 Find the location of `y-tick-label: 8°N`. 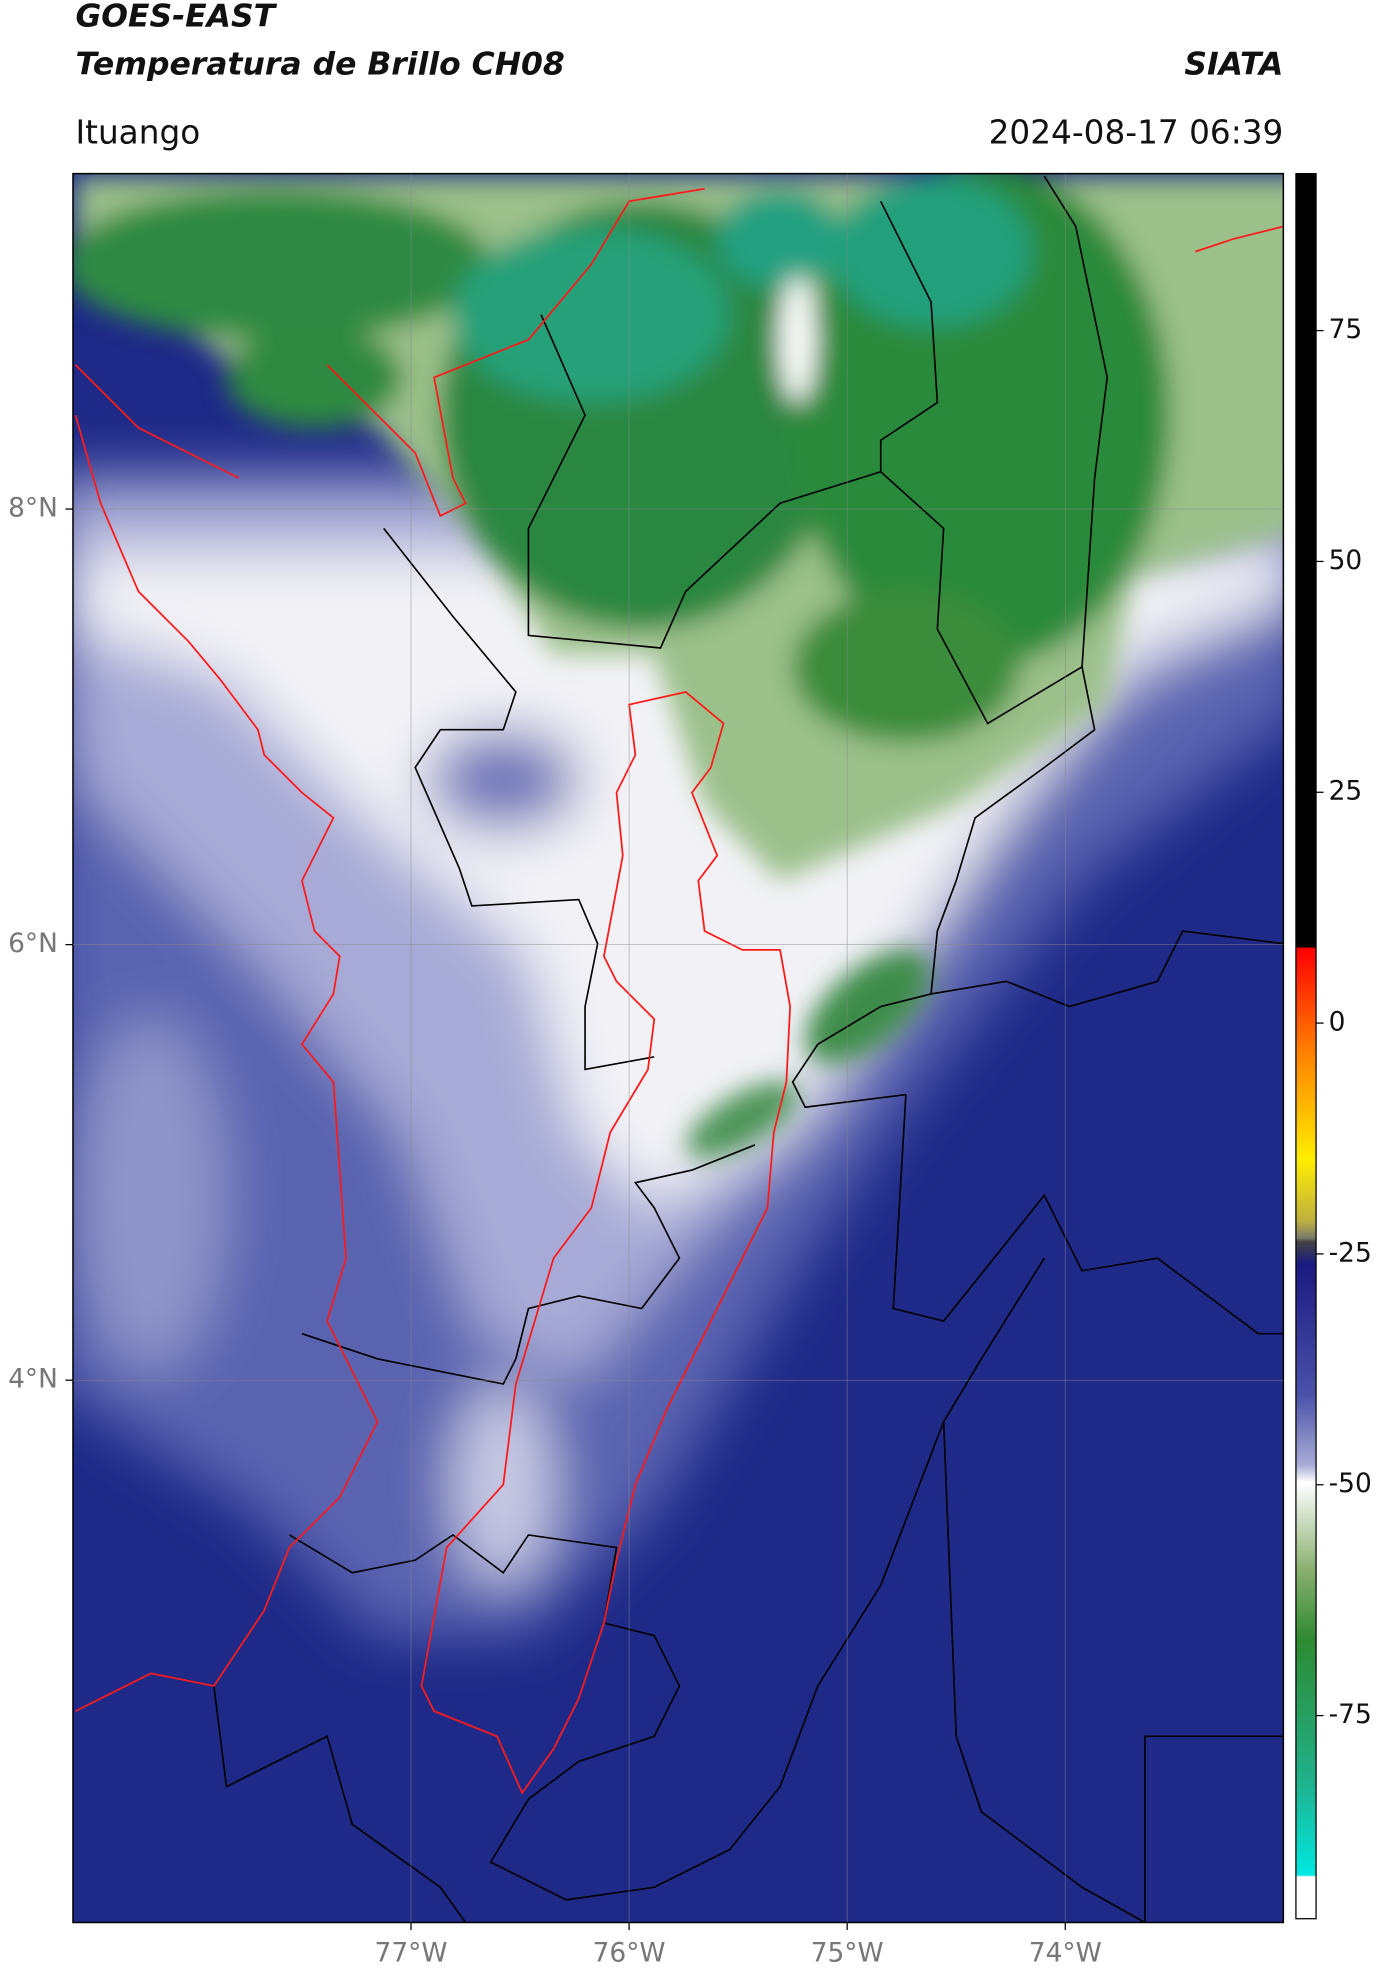

y-tick-label: 8°N is located at coordinates (33, 508).